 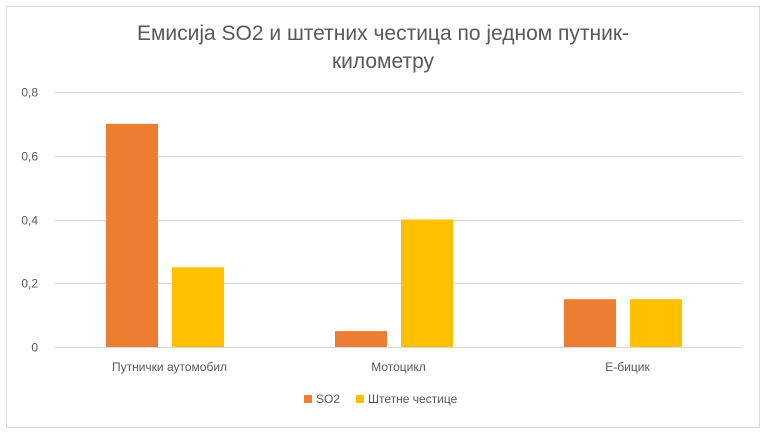 What do you see at coordinates (29, 157) in the screenshot?
I see `y-tick-label: 0,6` at bounding box center [29, 157].